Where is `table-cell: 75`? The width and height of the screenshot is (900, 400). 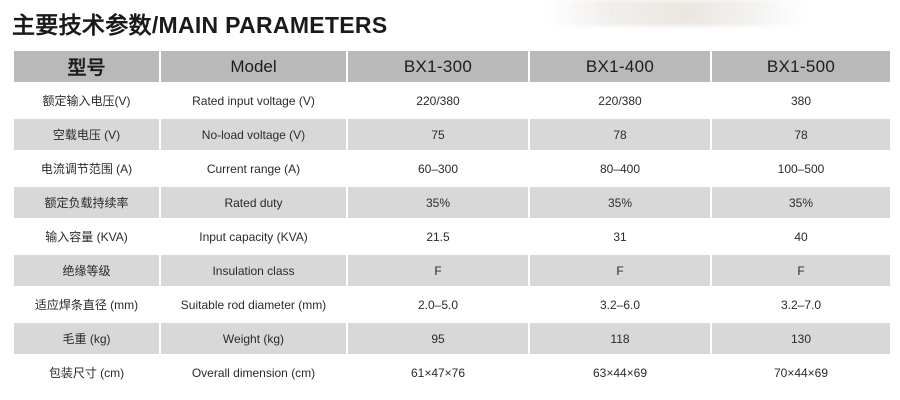
table-cell: 75 is located at coordinates (438, 134).